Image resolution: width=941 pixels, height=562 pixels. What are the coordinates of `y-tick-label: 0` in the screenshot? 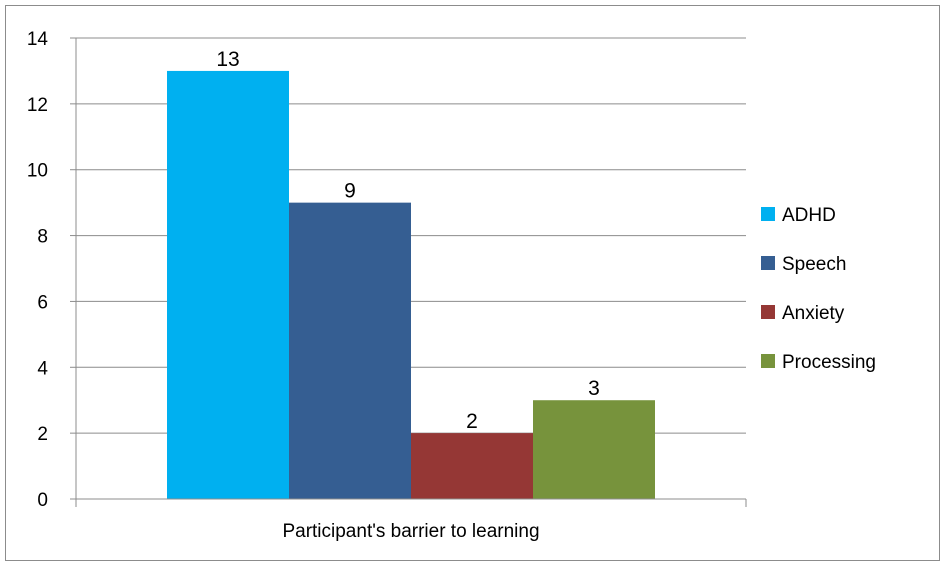 It's located at (42, 500).